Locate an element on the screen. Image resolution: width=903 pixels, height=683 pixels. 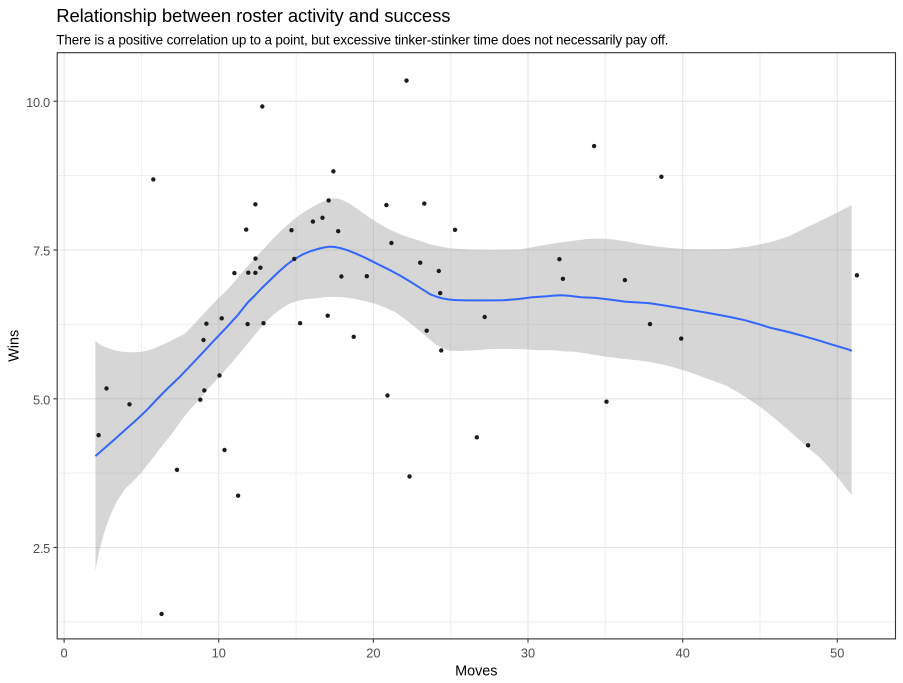
svg-text: 5.0 is located at coordinates (41, 399).